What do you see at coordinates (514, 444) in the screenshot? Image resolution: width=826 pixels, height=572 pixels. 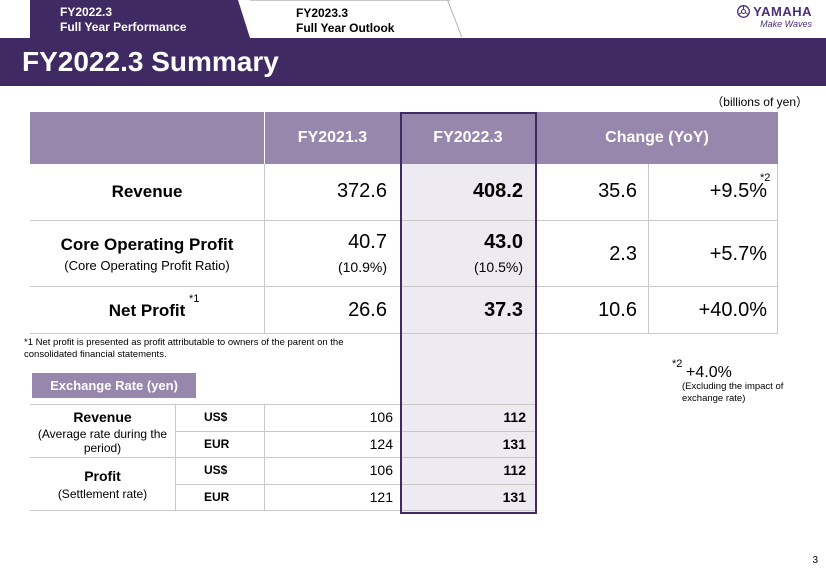 I see `ex-revenue-eur-fy2022: 131` at bounding box center [514, 444].